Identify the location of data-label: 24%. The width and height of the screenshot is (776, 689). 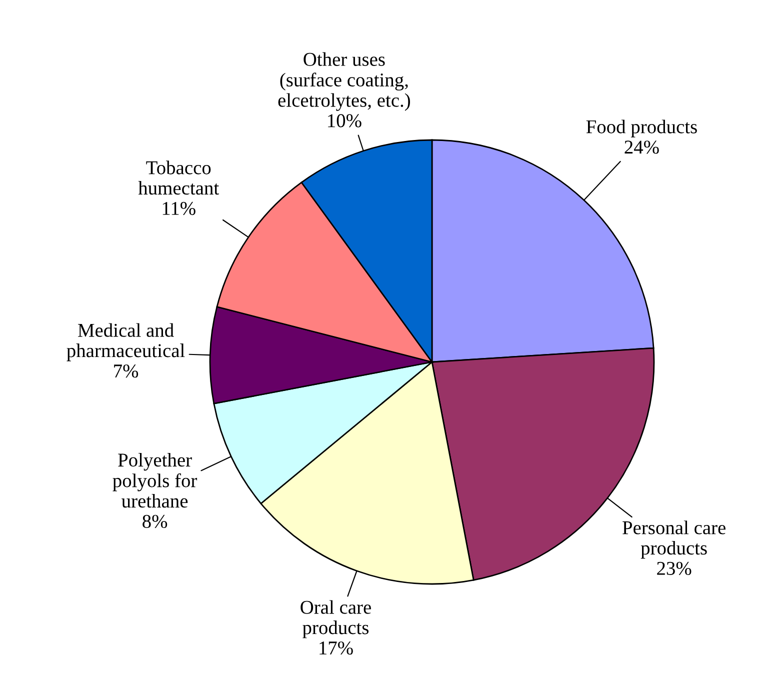
(641, 147).